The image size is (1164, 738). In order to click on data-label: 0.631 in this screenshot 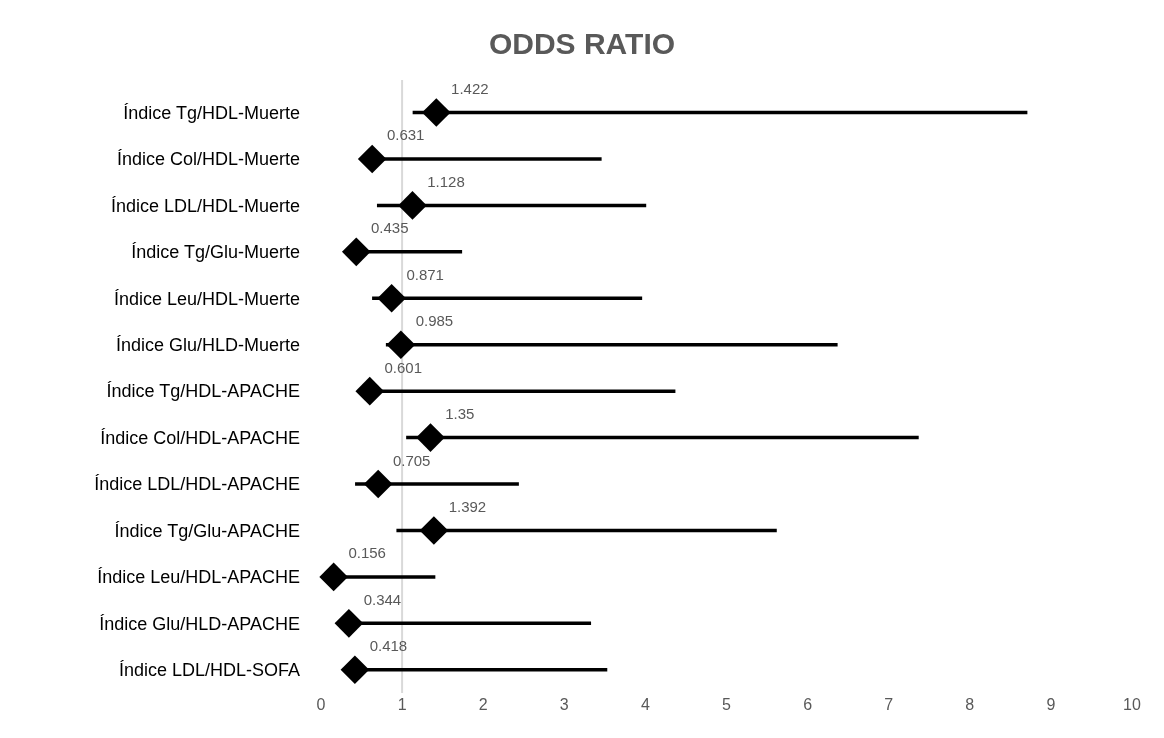, I will do `click(405, 135)`.